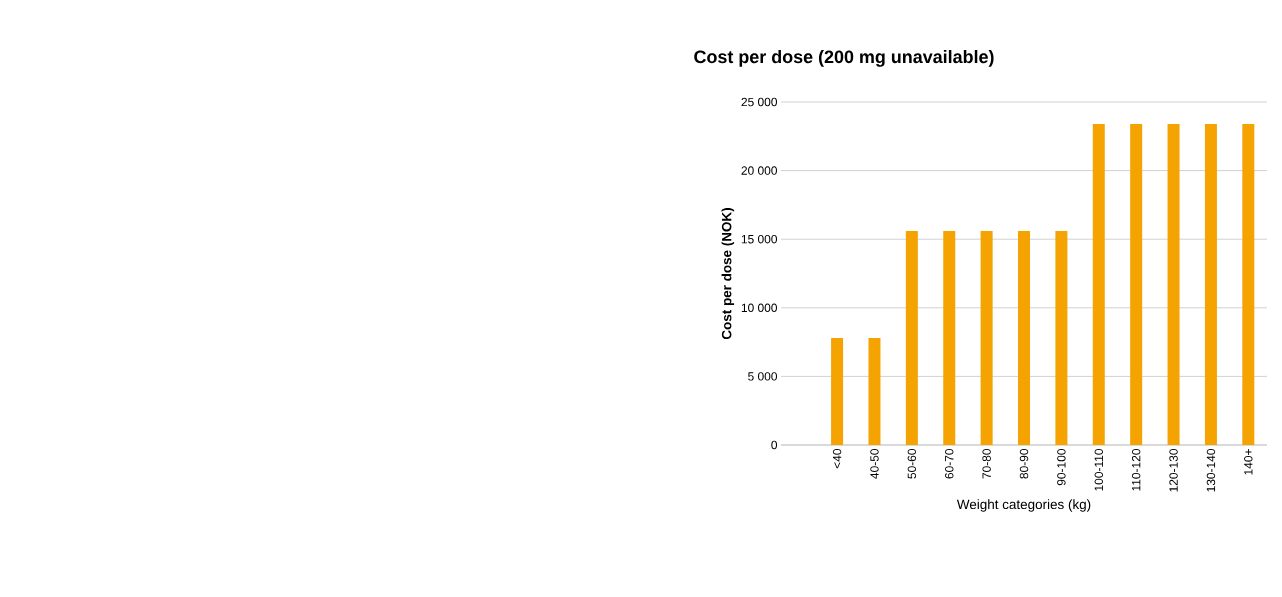 The image size is (1282, 597). I want to click on x-tick-label: 130-140, so click(1211, 470).